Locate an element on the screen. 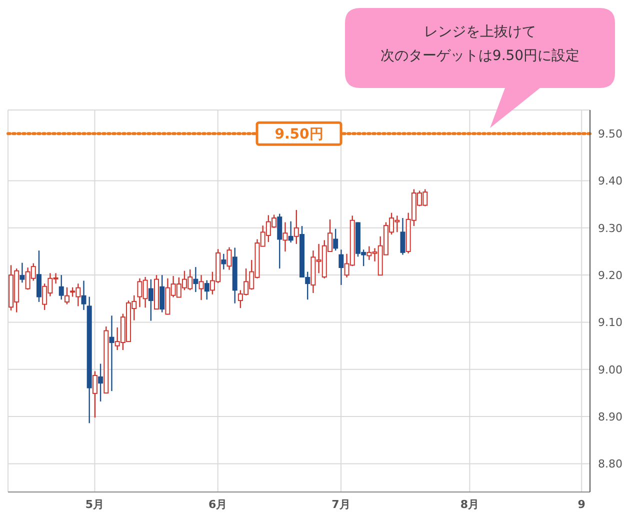 This screenshot has height=528, width=643. y-tick-label: 9.10 is located at coordinates (610, 323).